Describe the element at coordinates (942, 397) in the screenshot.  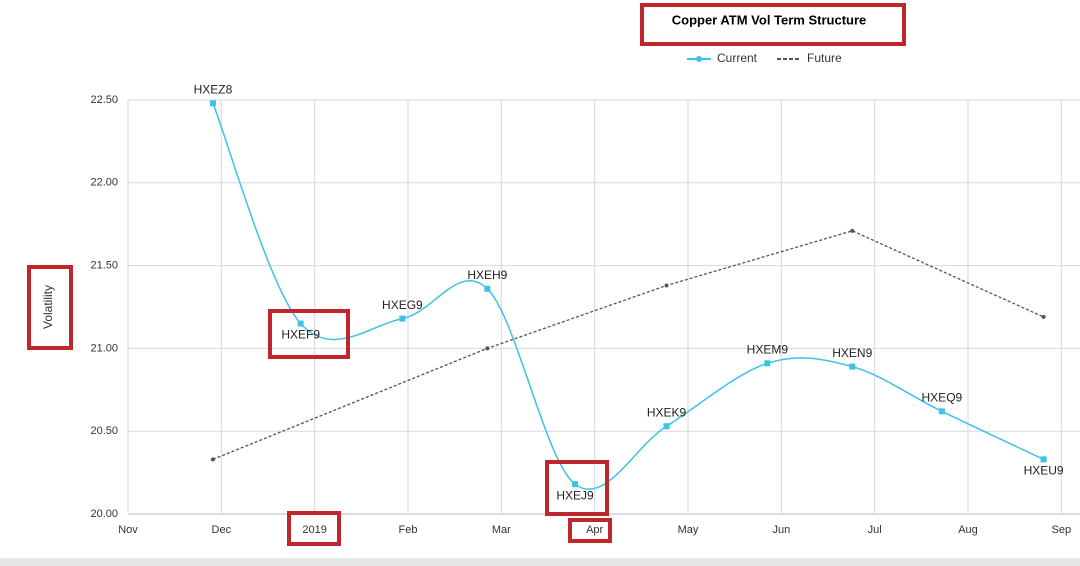
I see `point-label: HXEQ9` at that location.